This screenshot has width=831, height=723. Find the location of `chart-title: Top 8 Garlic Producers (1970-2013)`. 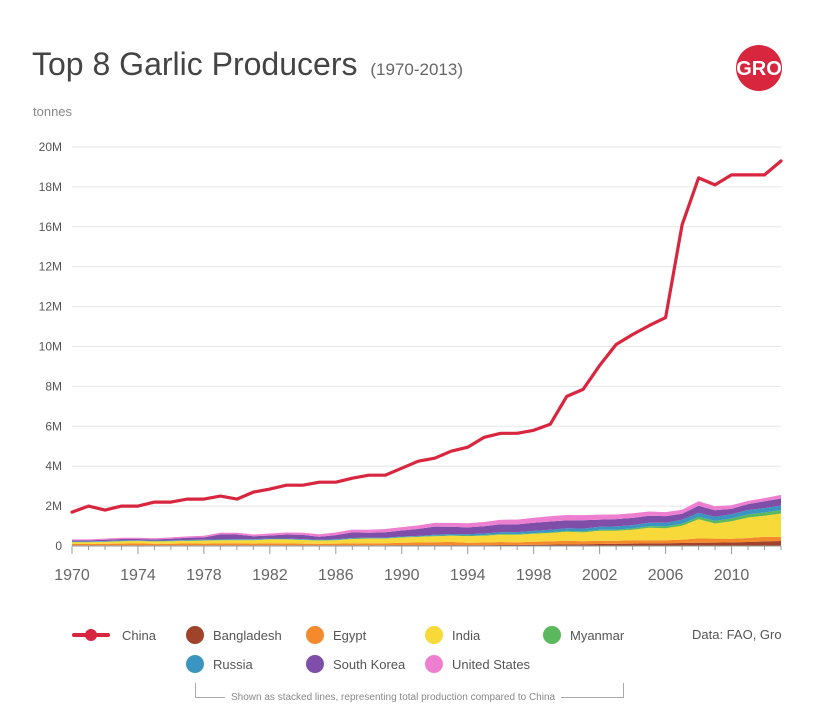

chart-title: Top 8 Garlic Producers (1970-2013) is located at coordinates (247, 64).